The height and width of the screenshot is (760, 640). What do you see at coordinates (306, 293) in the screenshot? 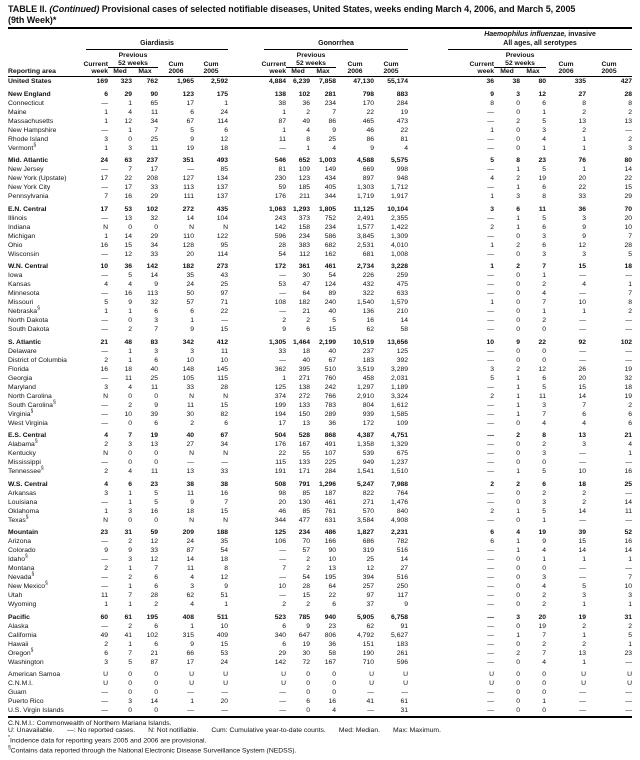
I see `value-cell: 64` at bounding box center [306, 293].